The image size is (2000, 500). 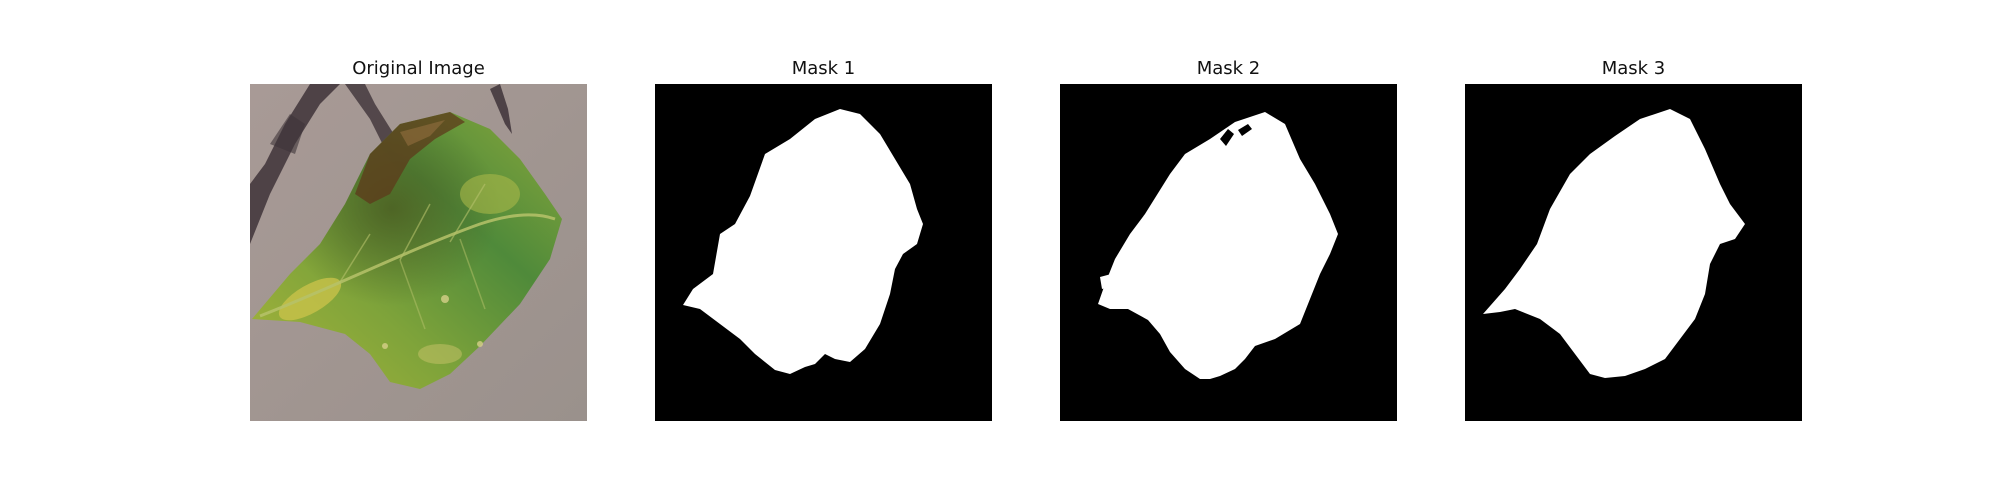 What do you see at coordinates (418, 252) in the screenshot?
I see `leaf-photo` at bounding box center [418, 252].